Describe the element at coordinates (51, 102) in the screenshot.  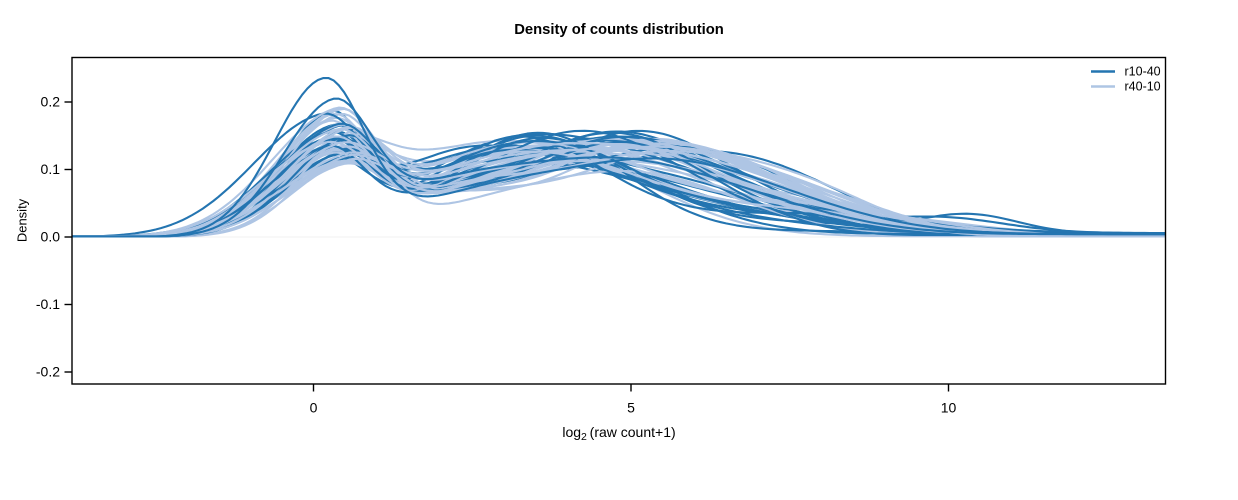
I see `svg-text: 0.2` at that location.